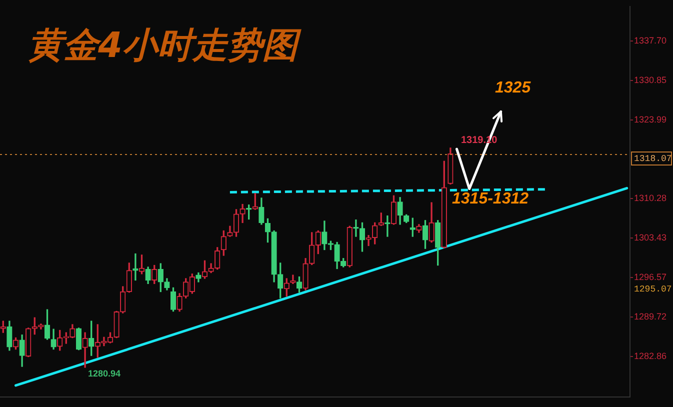  What do you see at coordinates (653, 159) in the screenshot?
I see `ref-line-label: 1318.07` at bounding box center [653, 159].